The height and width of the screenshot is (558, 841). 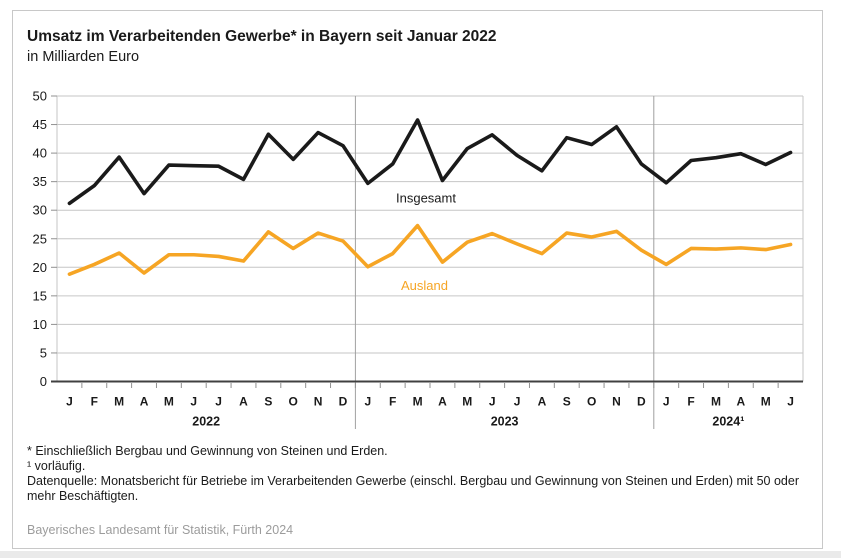 What do you see at coordinates (40, 124) in the screenshot?
I see `y-tick-label: 45` at bounding box center [40, 124].